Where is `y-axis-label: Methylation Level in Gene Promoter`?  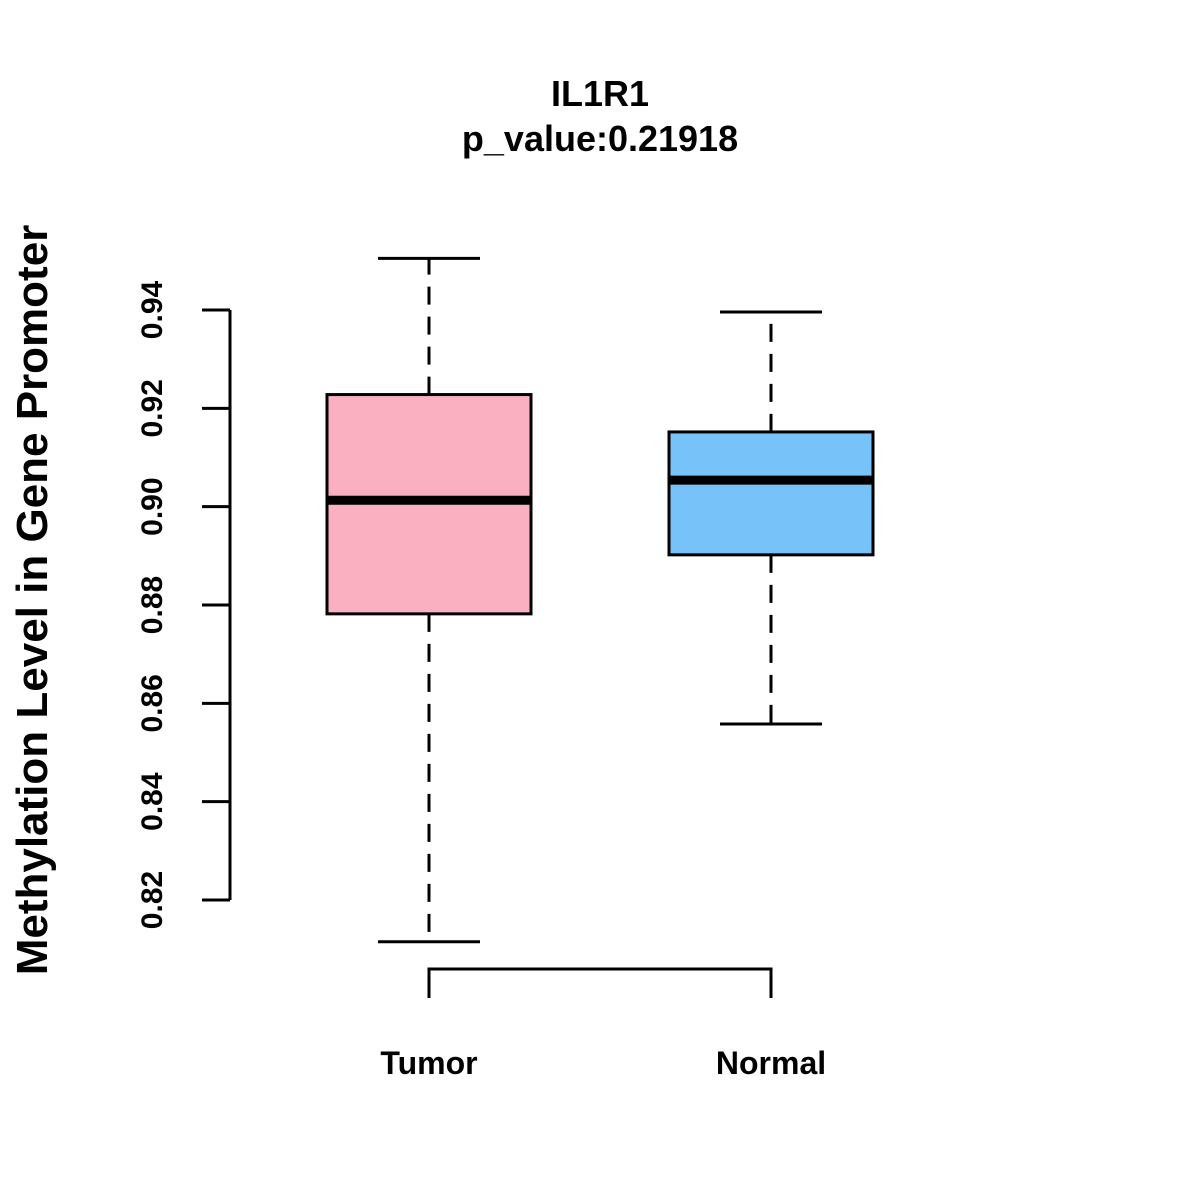
y-axis-label: Methylation Level in Gene Promoter is located at coordinates (32, 600).